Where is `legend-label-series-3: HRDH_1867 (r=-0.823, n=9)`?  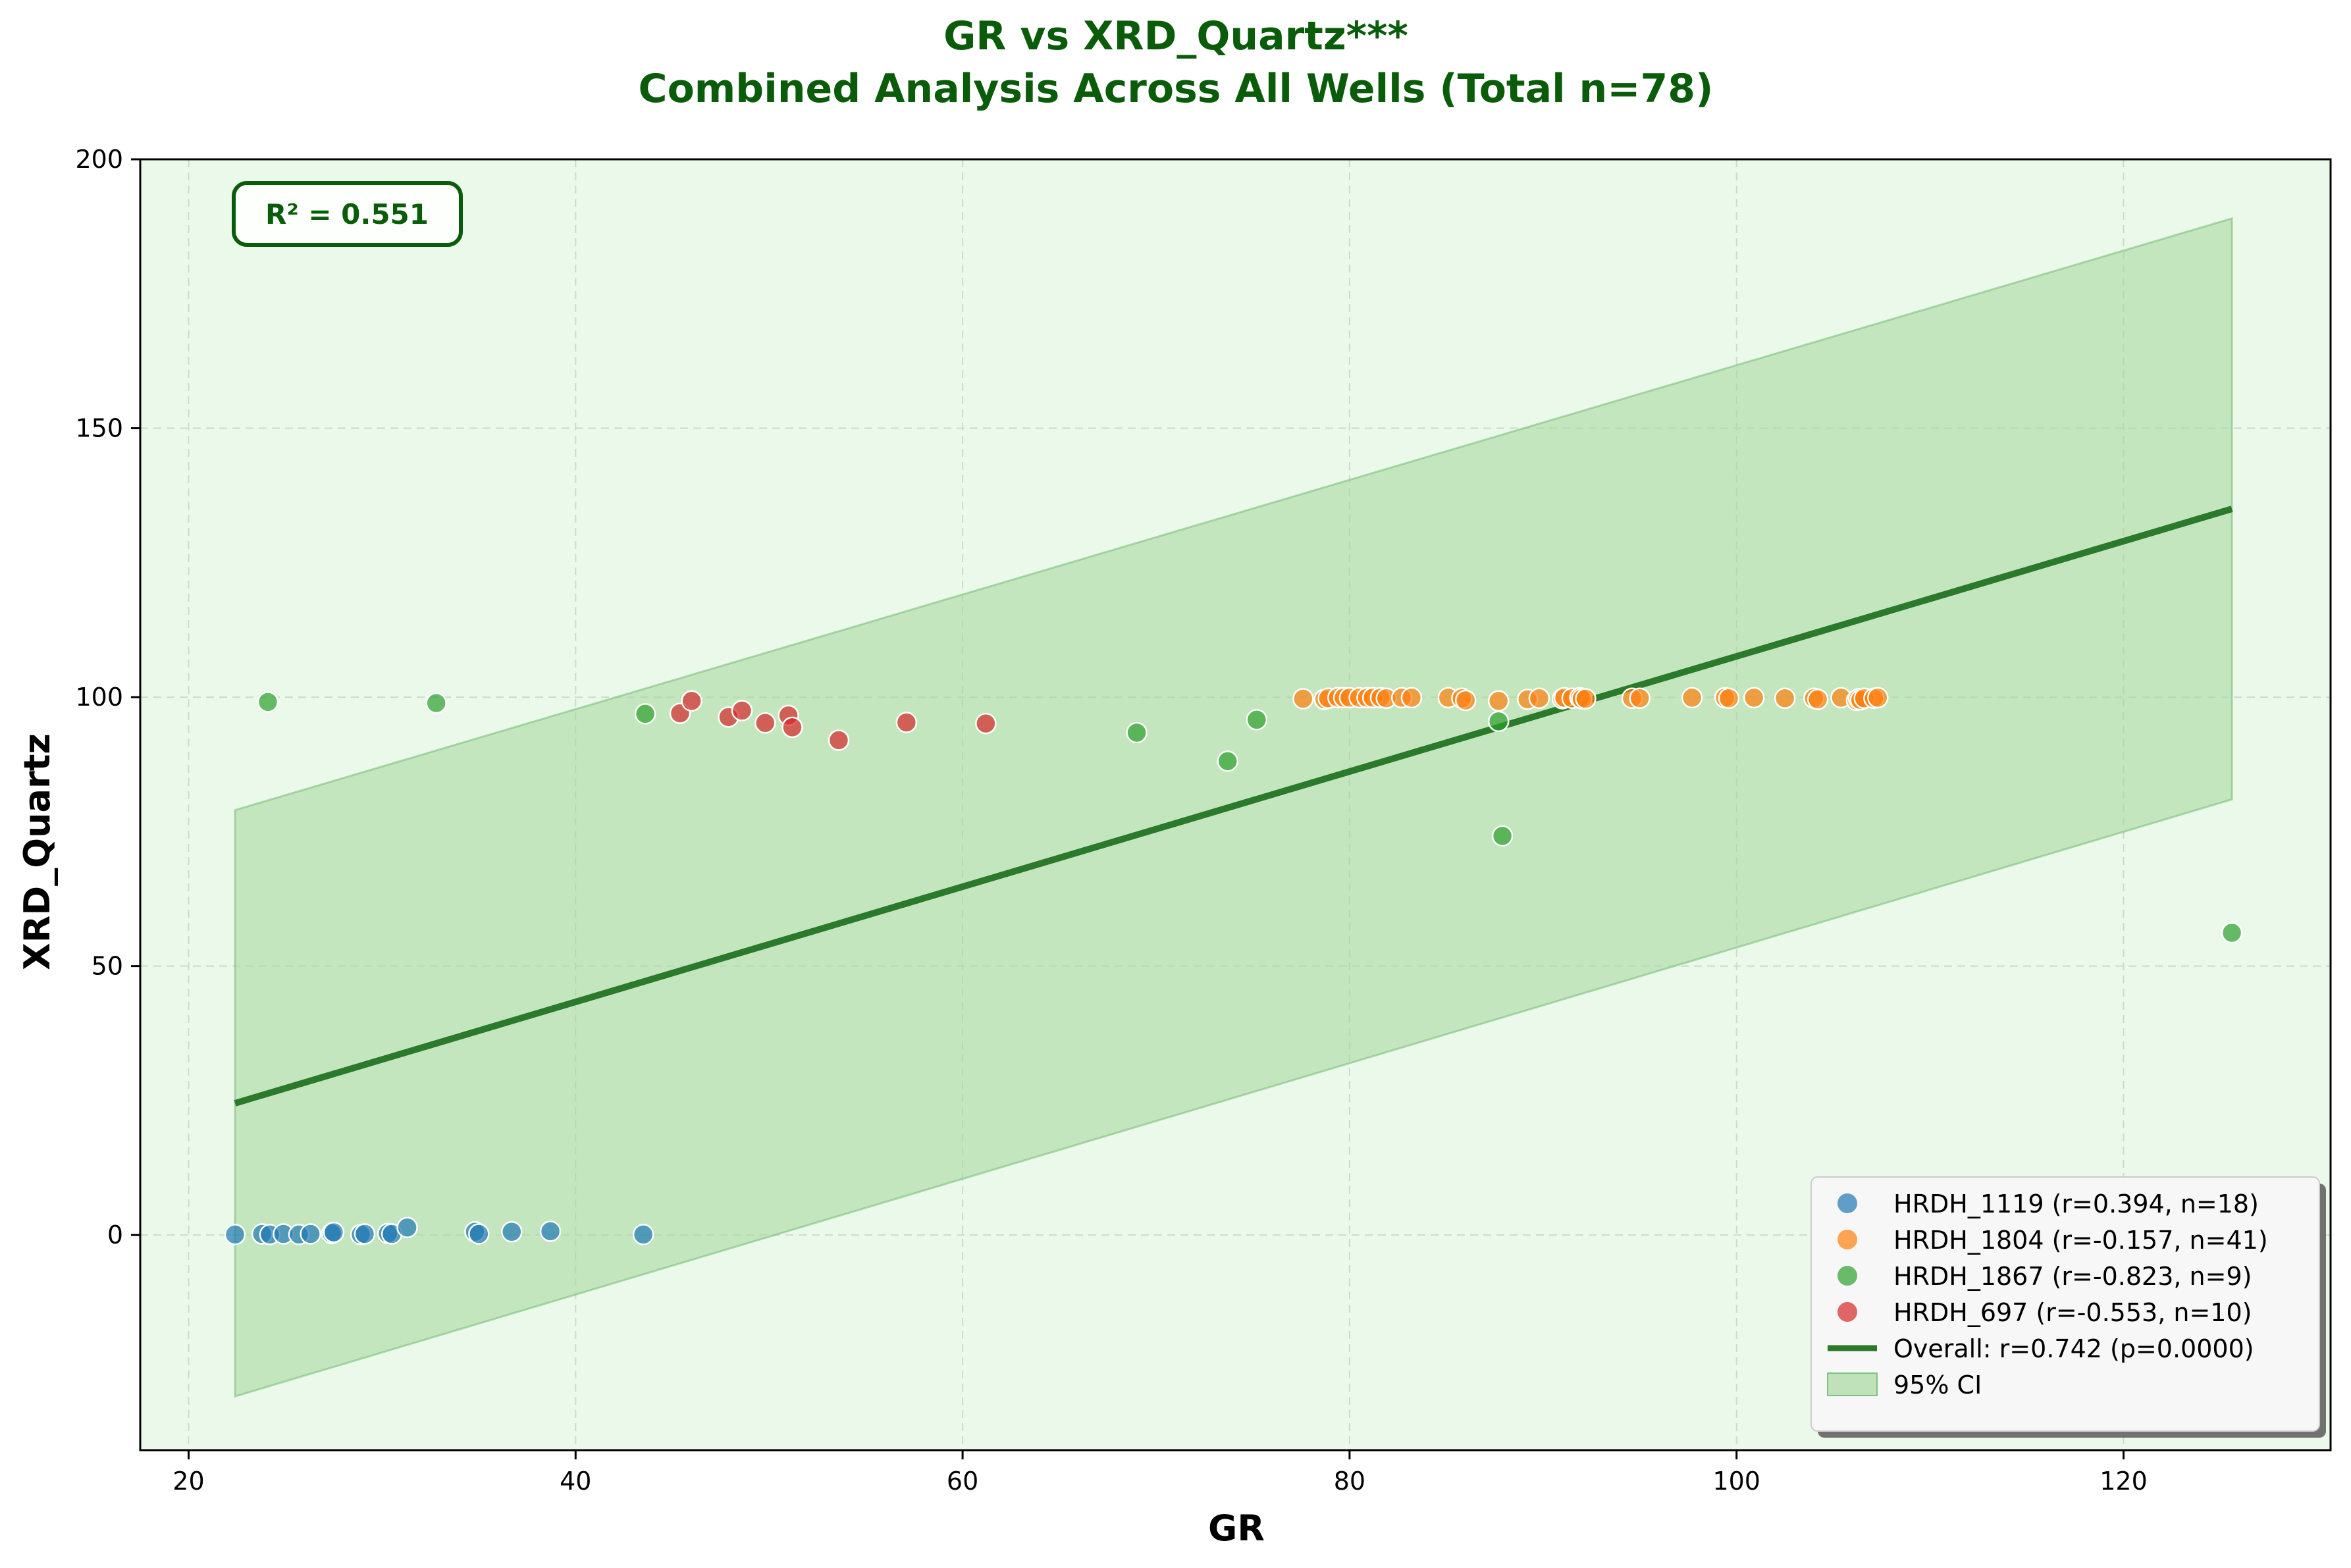
legend-label-series-3: HRDH_1867 (r=-0.823, n=9) is located at coordinates (2073, 1276).